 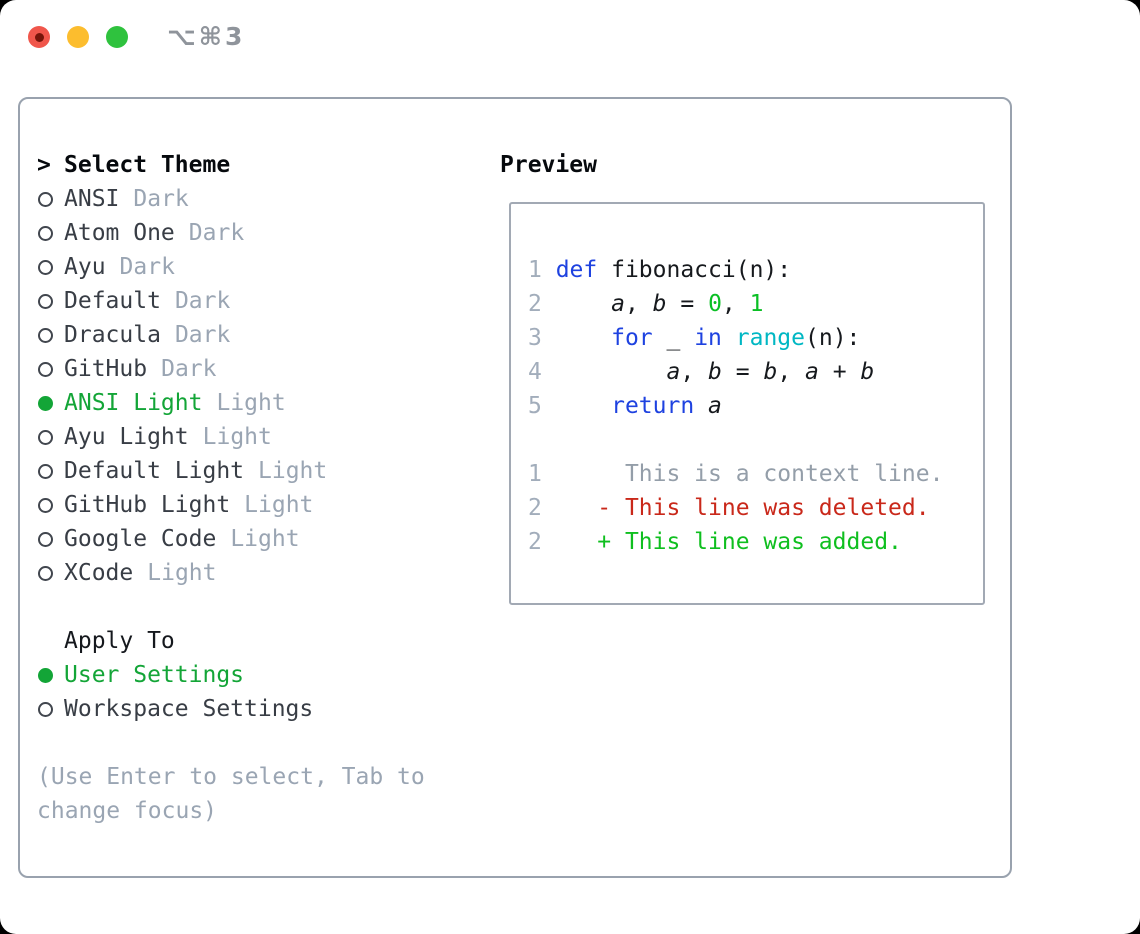 I want to click on line-number: 2, so click(x=542, y=542).